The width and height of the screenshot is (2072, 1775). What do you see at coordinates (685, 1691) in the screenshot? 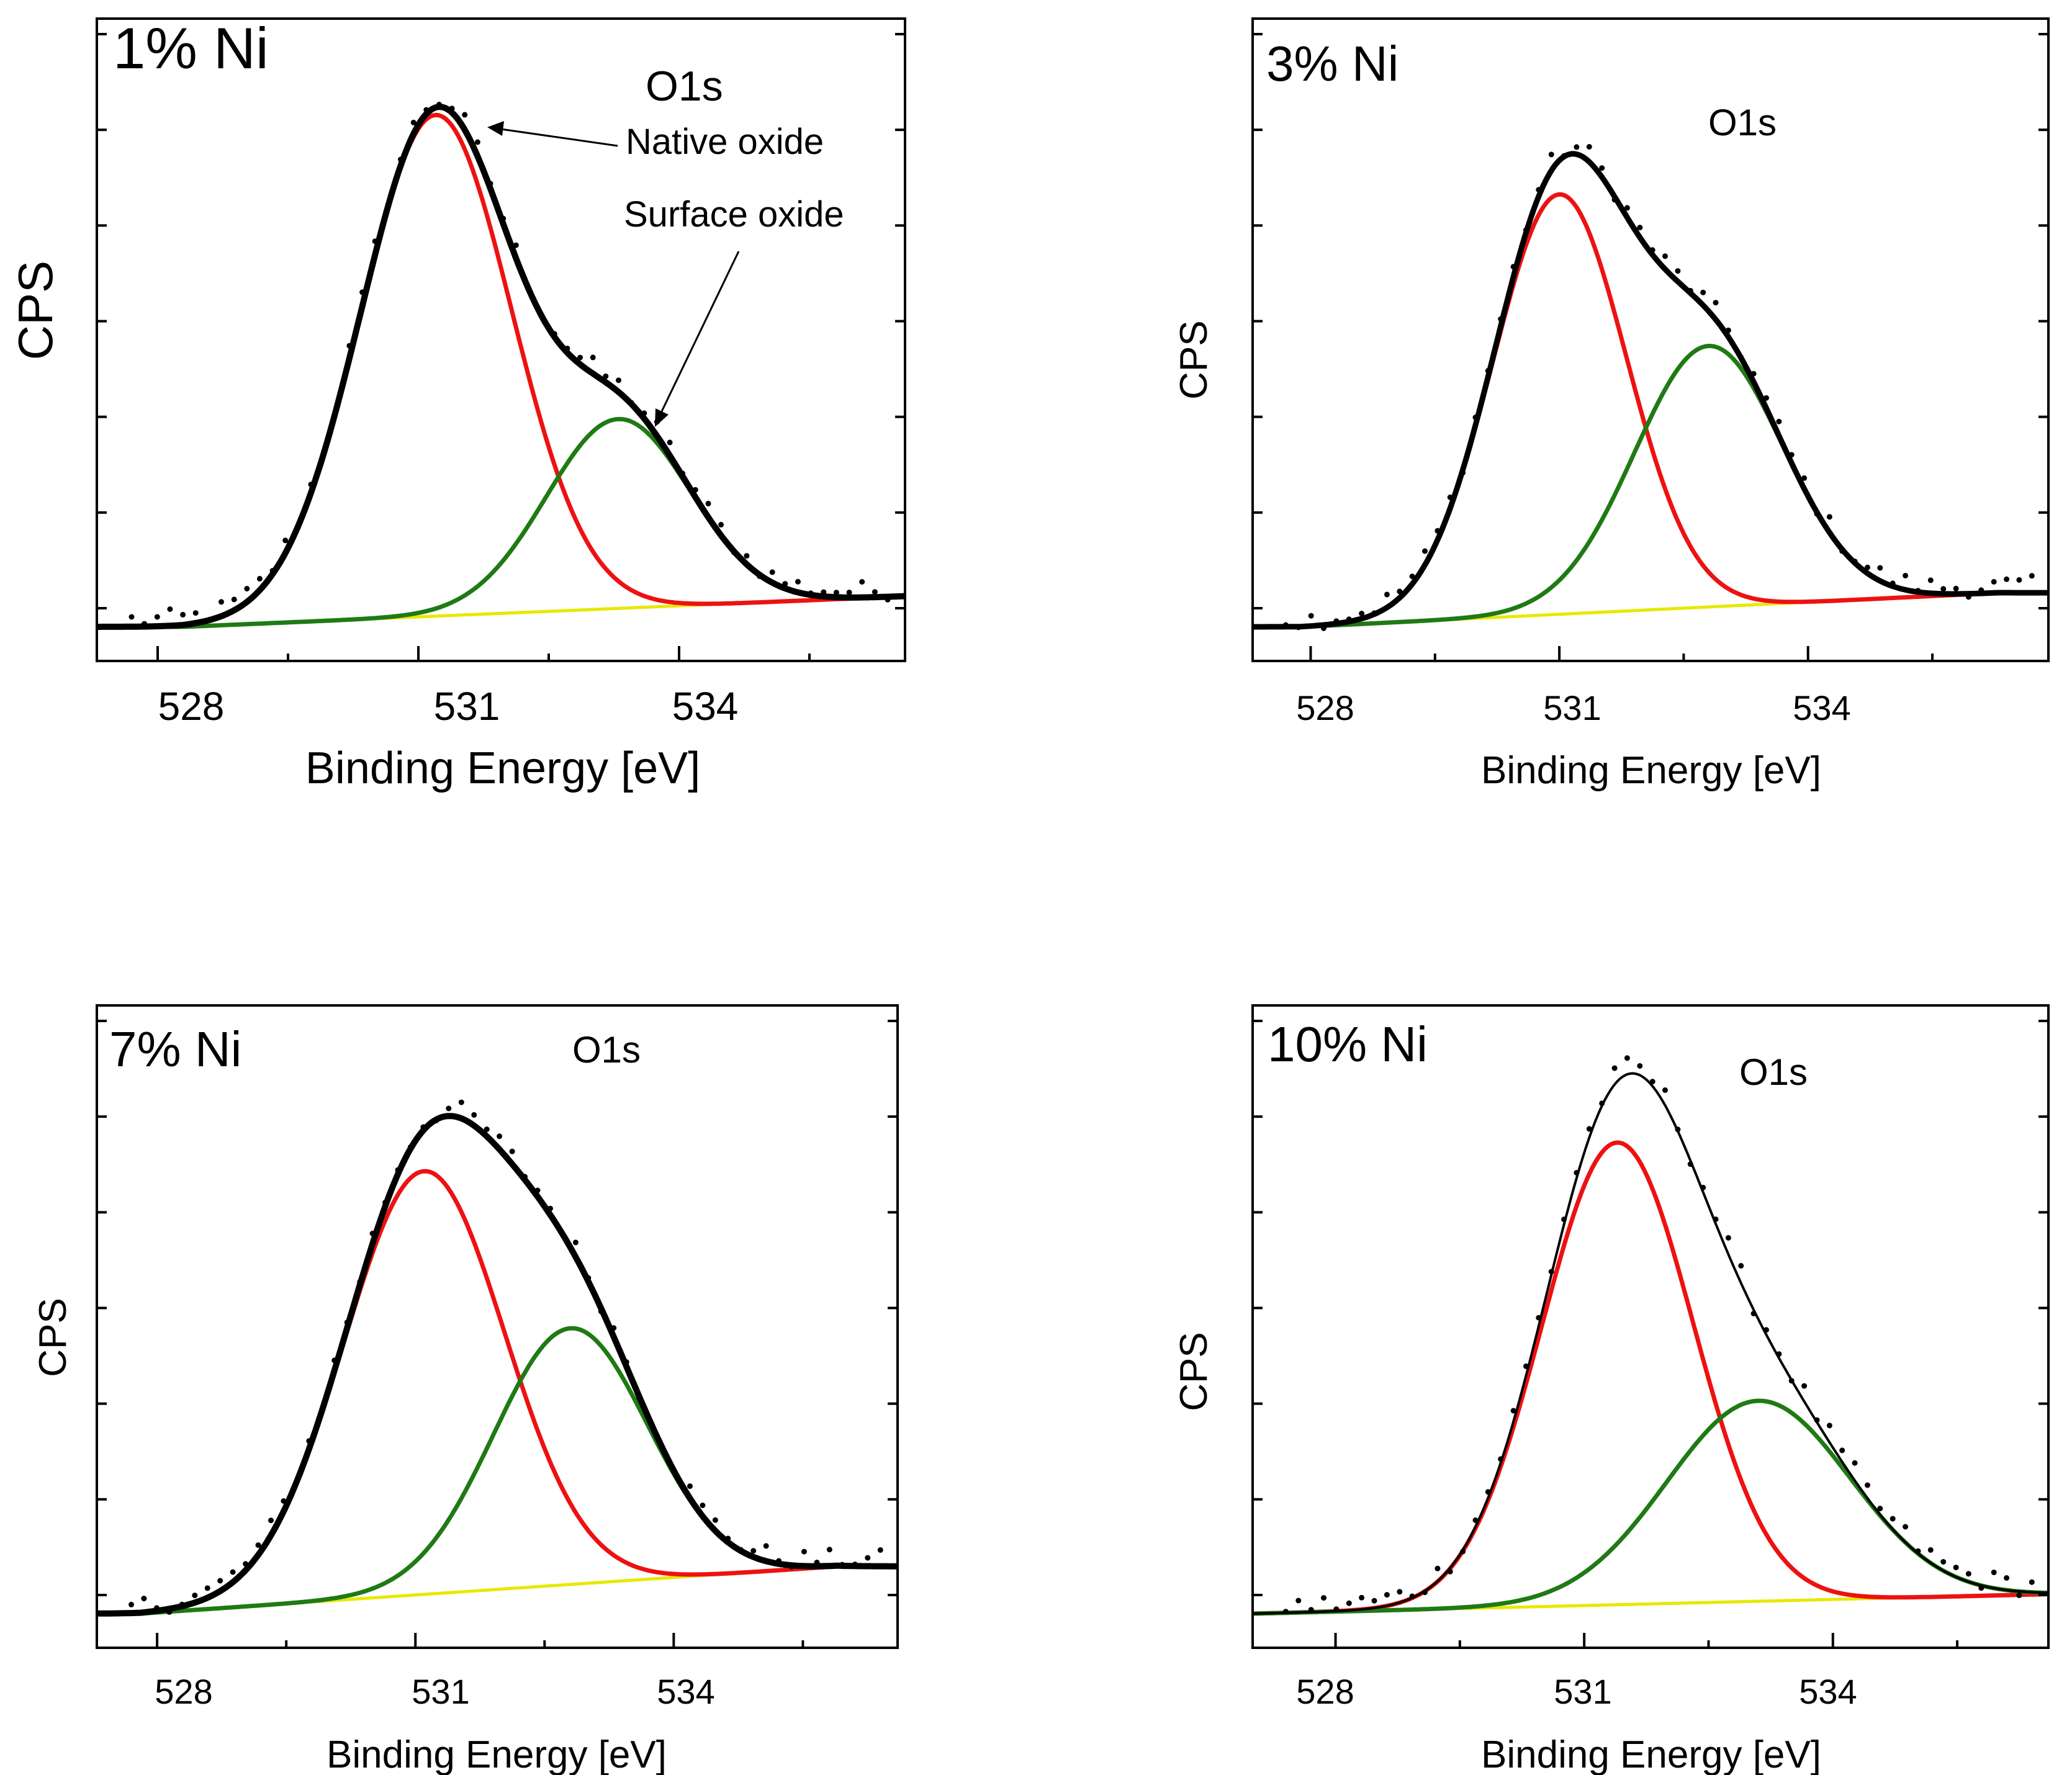
I see `x-tick-label-534: 534` at bounding box center [685, 1691].